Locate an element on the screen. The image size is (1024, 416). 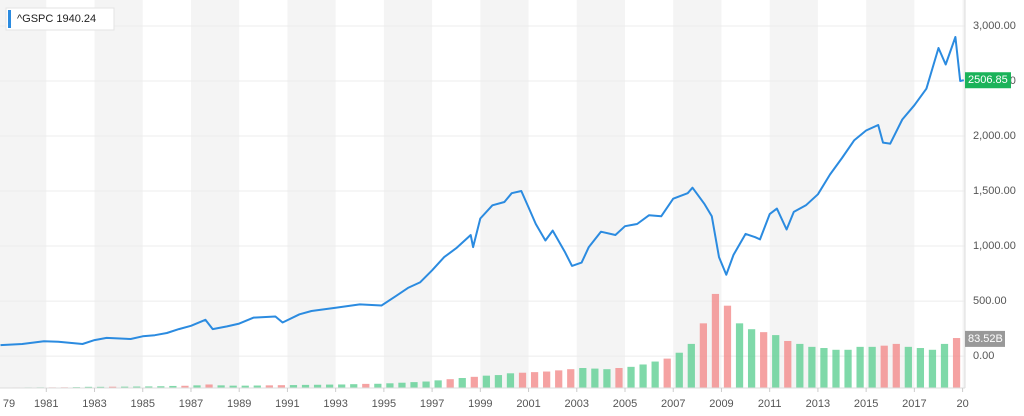
x-tick-label: 2017 is located at coordinates (914, 404).